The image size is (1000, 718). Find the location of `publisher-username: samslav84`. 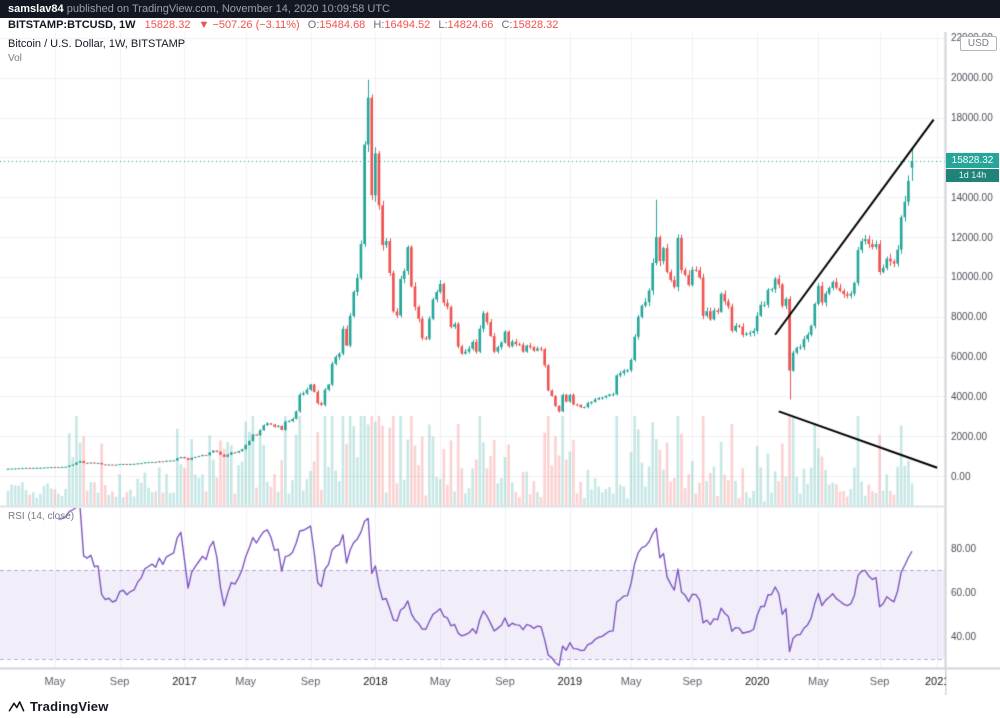

publisher-username: samslav84 is located at coordinates (36, 9).